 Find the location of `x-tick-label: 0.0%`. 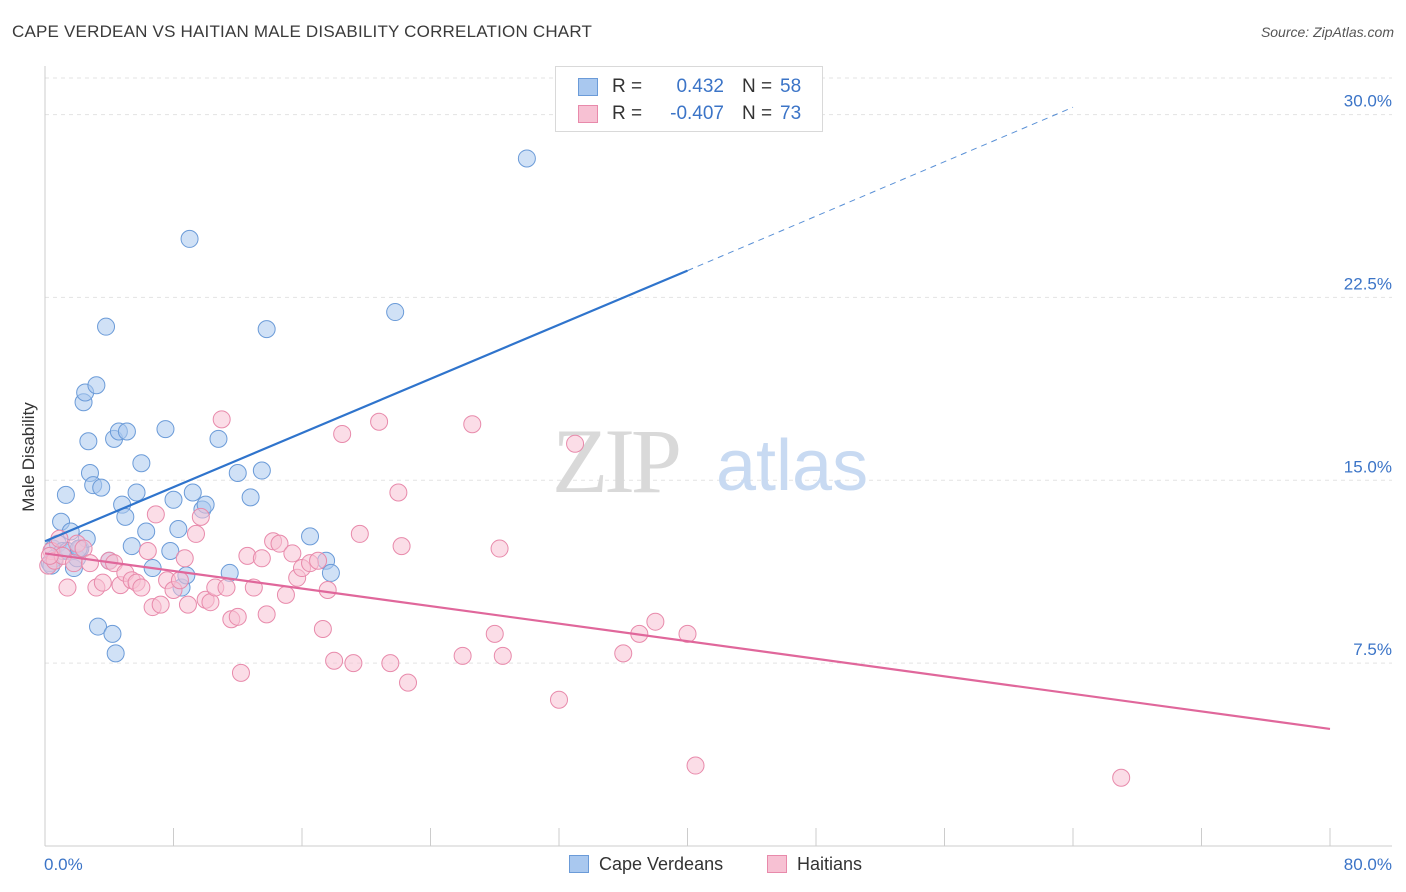

x-tick-label: 0.0% is located at coordinates (63, 864).